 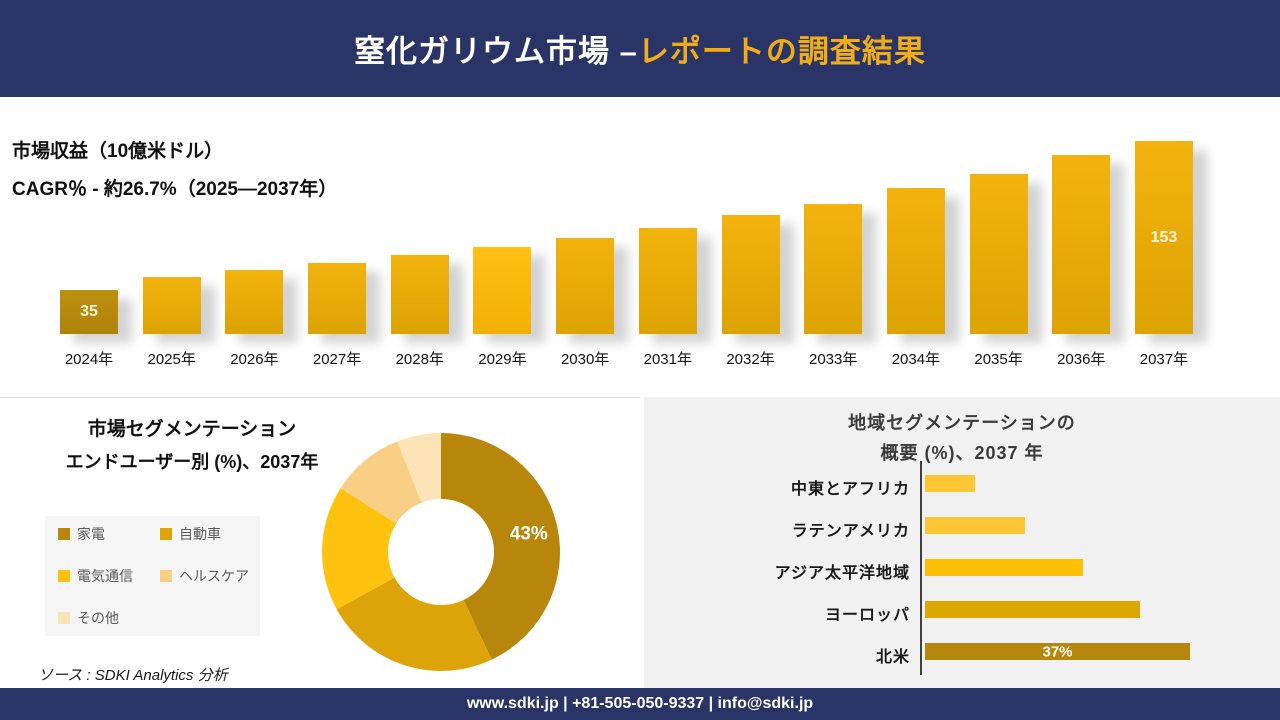 I want to click on x-axis-tick-label: 2025年, so click(x=171, y=359).